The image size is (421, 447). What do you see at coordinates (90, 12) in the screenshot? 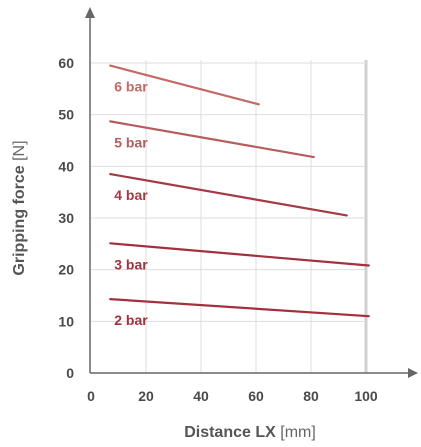
I see `y-axis-arrow-icon` at bounding box center [90, 12].